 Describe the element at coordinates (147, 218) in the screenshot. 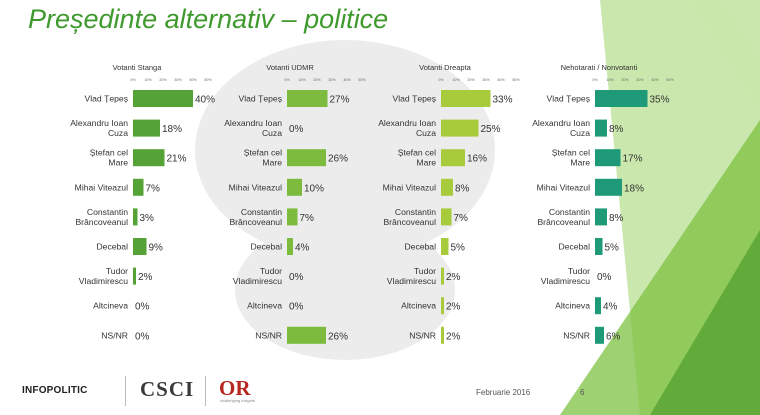

I see `value-label: 3%` at that location.